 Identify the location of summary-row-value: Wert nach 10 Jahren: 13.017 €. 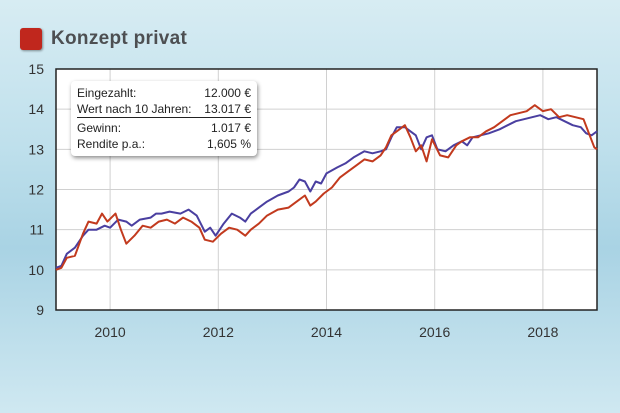
(164, 109).